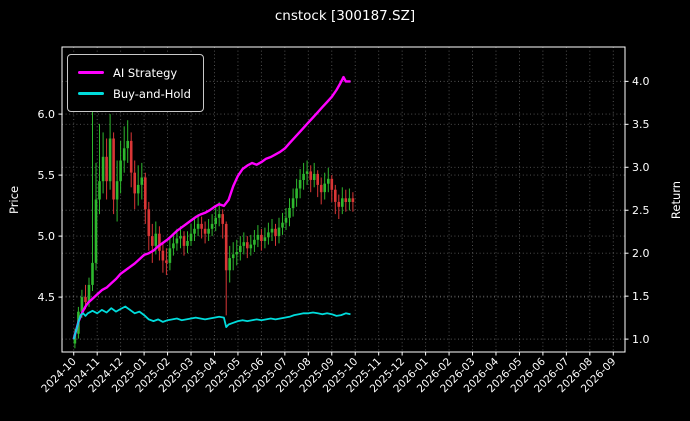 This screenshot has height=421, width=690. What do you see at coordinates (47, 236) in the screenshot?
I see `price-tick-label: 5.0` at bounding box center [47, 236].